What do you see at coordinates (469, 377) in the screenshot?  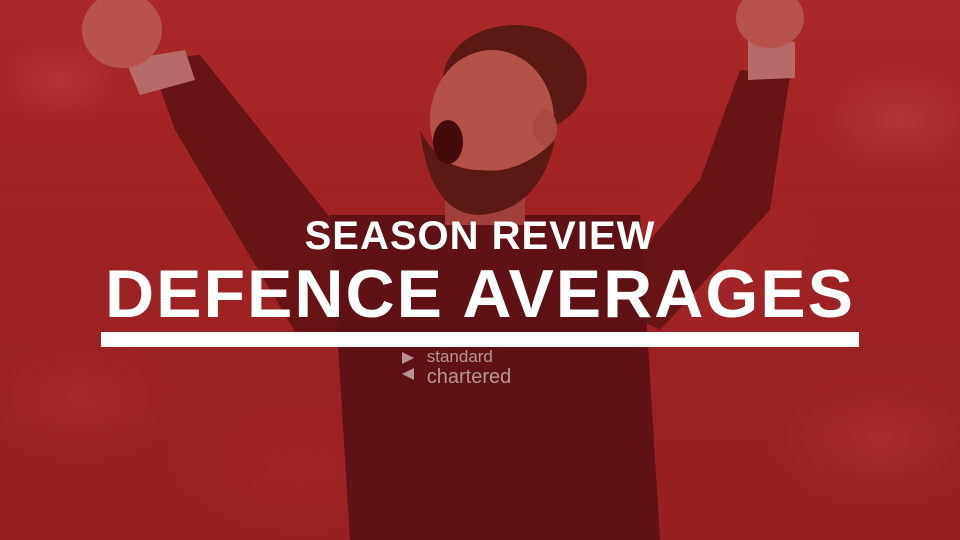 I see `sponsor-line-2: chartered` at bounding box center [469, 377].